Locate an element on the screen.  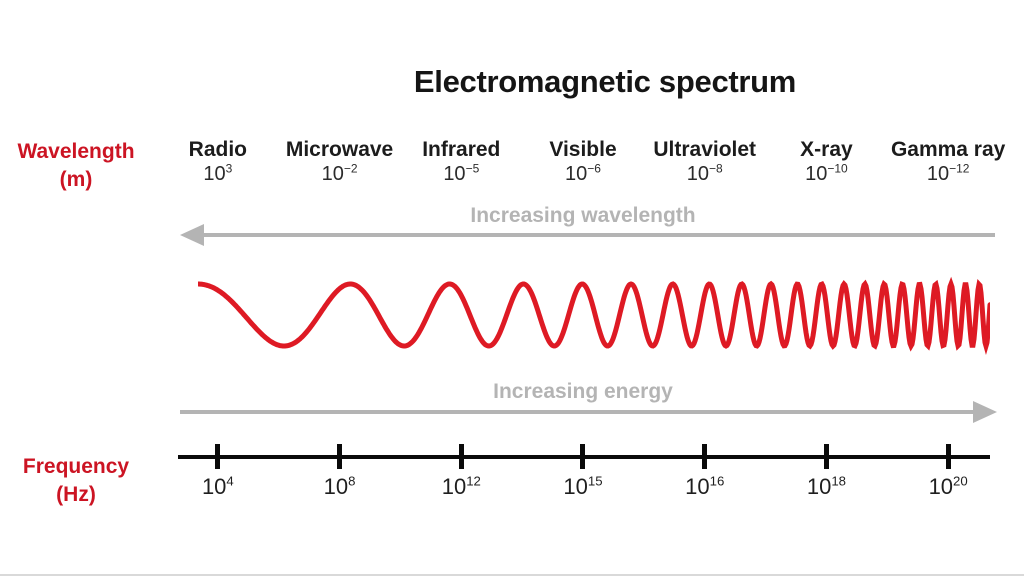
band-wavelength-value: 103 is located at coordinates (218, 173).